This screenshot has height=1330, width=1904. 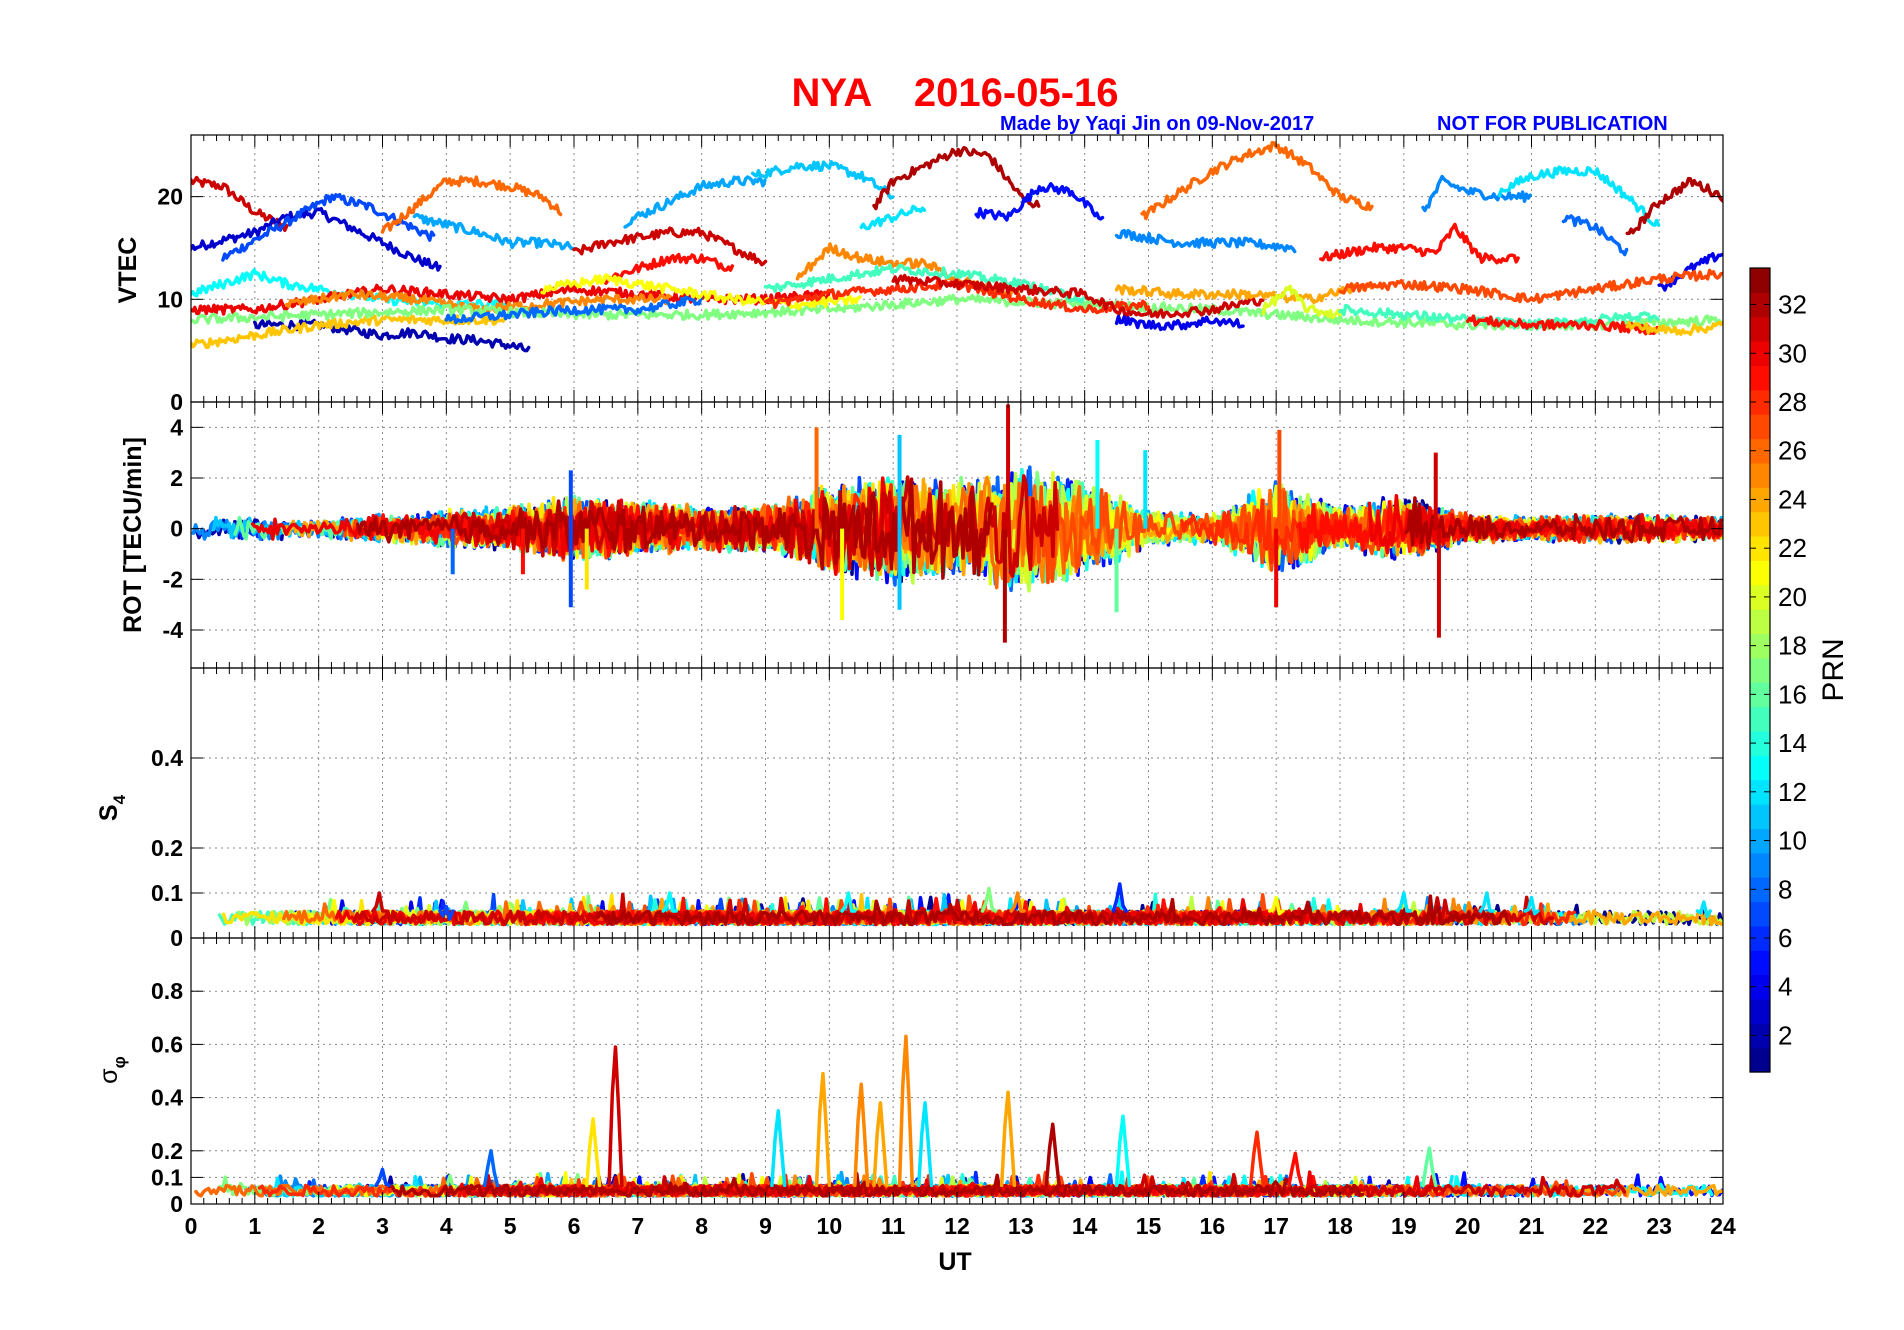 What do you see at coordinates (1468, 1226) in the screenshot?
I see `x-tick-label: 20` at bounding box center [1468, 1226].